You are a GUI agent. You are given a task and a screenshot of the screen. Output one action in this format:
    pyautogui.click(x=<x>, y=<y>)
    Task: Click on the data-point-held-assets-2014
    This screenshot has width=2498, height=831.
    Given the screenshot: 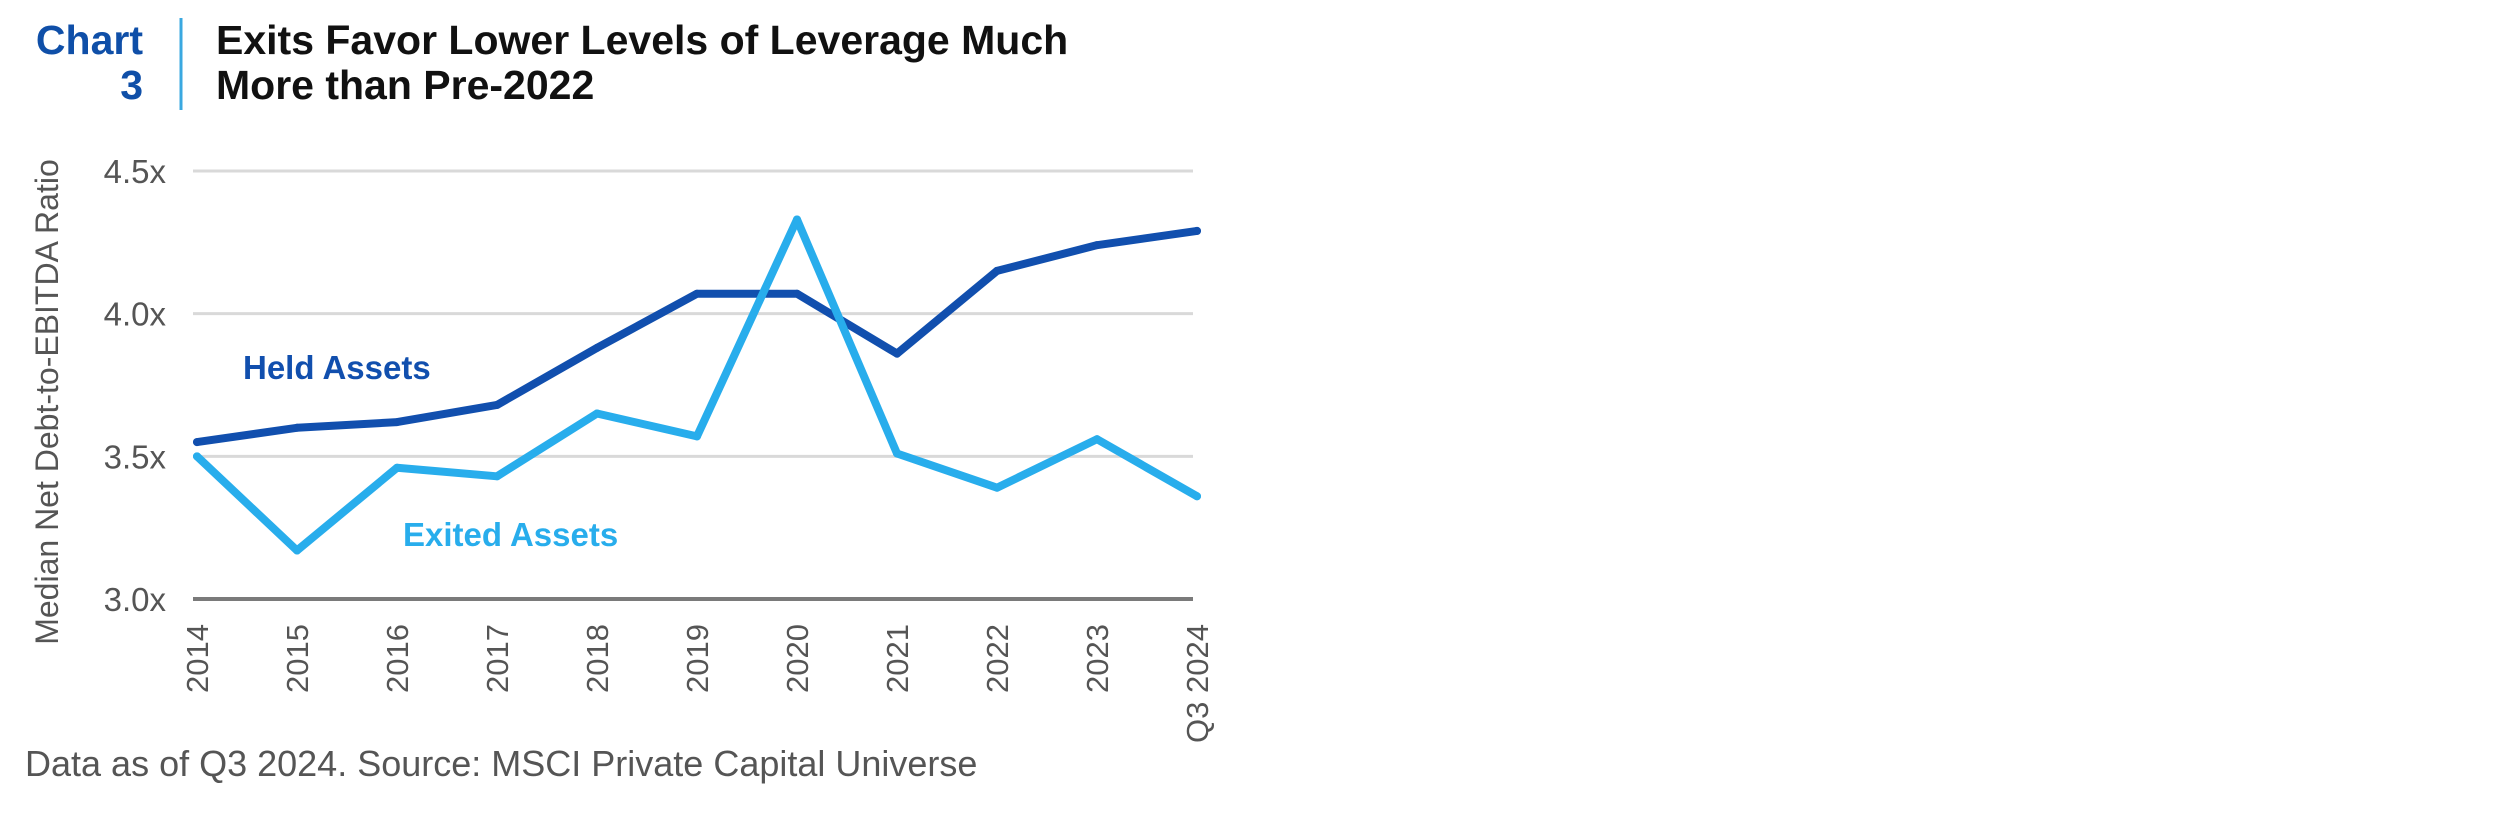 What is the action you would take?
    pyautogui.click(x=197, y=442)
    